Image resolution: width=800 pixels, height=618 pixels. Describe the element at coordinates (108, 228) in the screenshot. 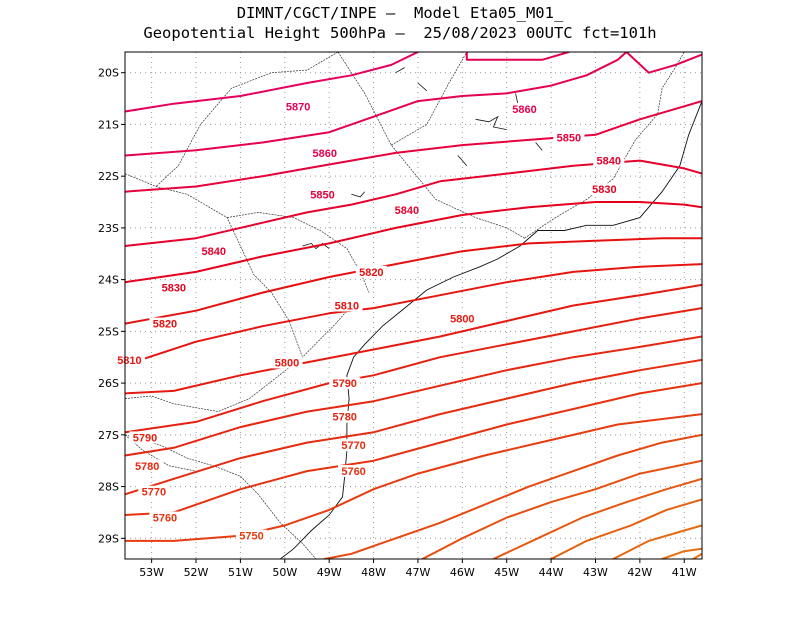

I see `lat-tick-label: 23S` at that location.